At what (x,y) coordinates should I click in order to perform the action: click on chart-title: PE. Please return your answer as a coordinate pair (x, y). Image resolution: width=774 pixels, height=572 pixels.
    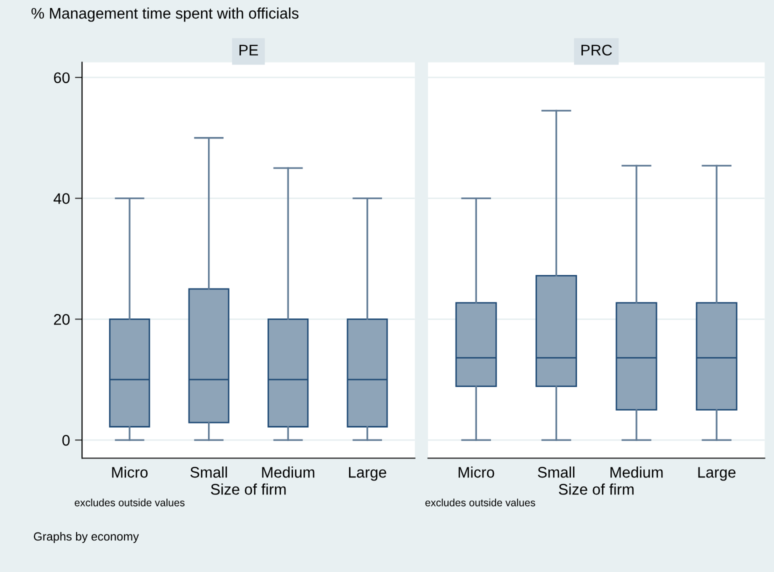
    Looking at the image, I should click on (249, 50).